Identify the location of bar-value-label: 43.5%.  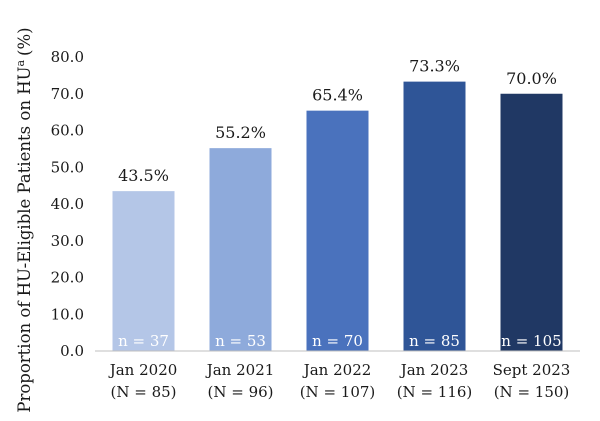
(143, 175).